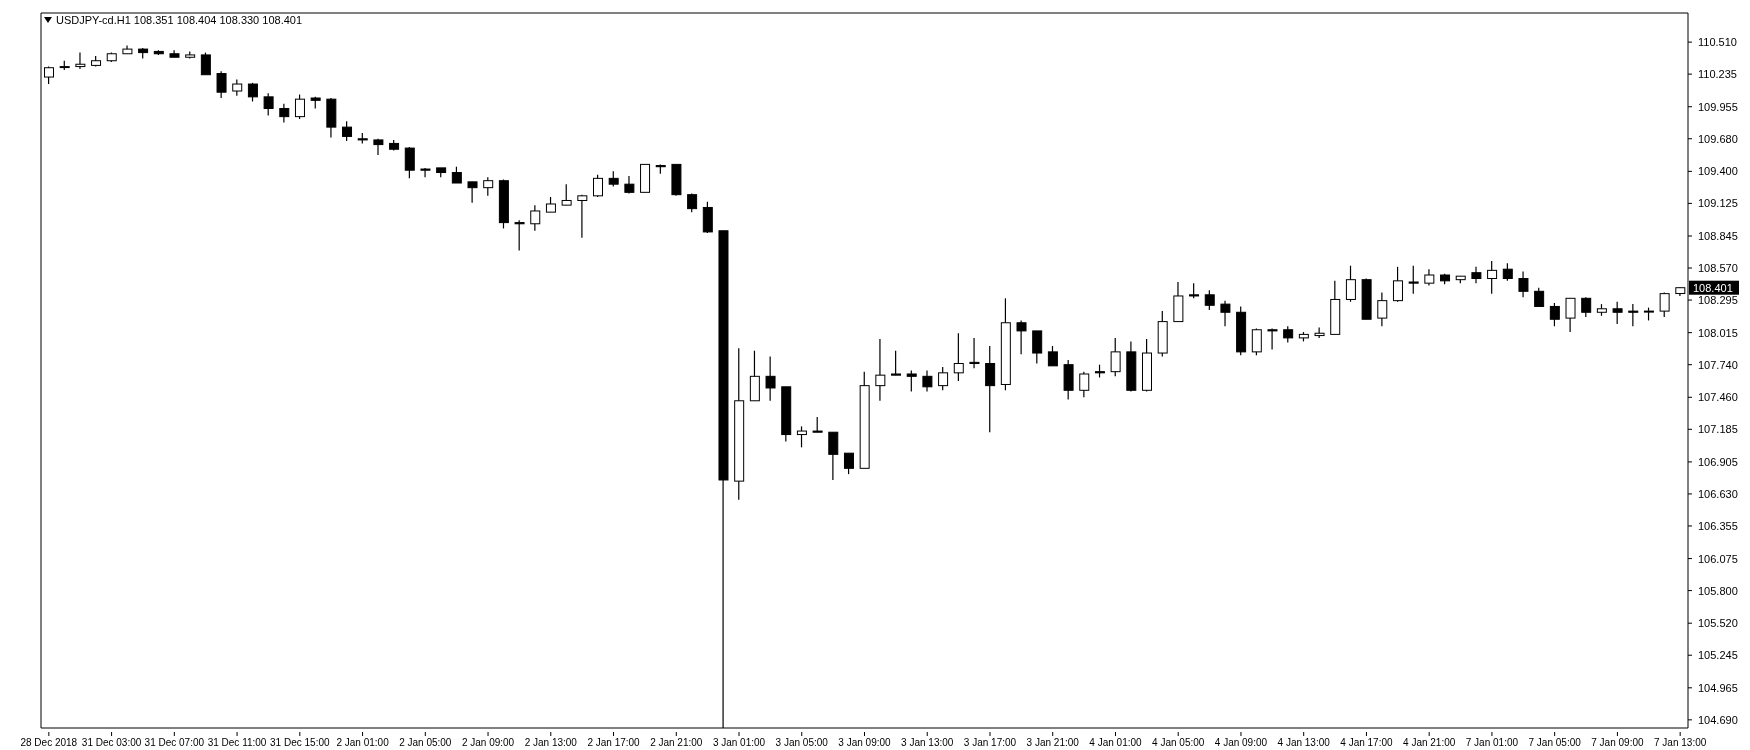 This screenshot has height=750, width=1750. What do you see at coordinates (927, 742) in the screenshot?
I see `x-tick-label: 3 Jan 13:00` at bounding box center [927, 742].